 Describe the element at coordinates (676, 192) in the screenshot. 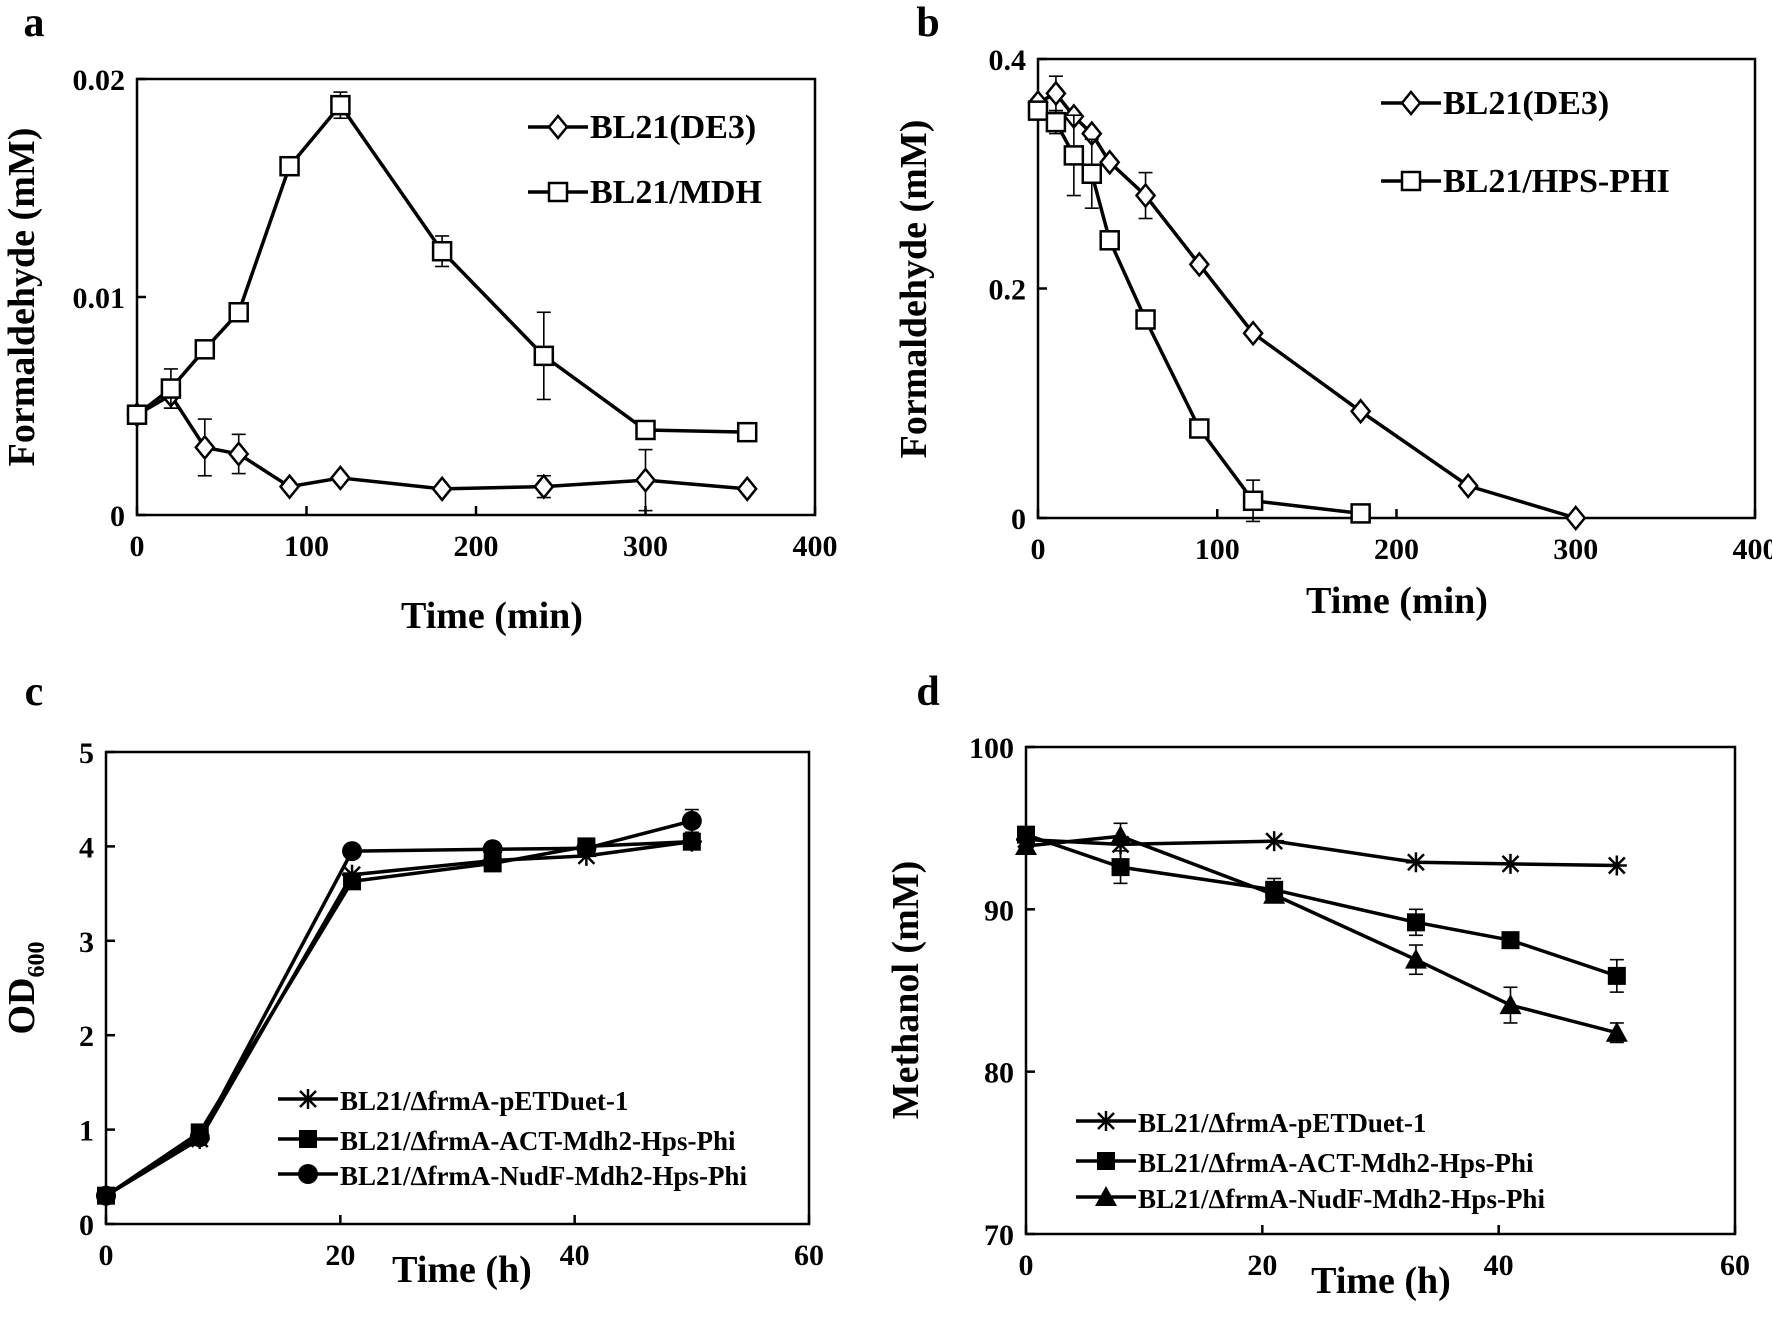

I see `legend-label: BL21/MDH` at that location.